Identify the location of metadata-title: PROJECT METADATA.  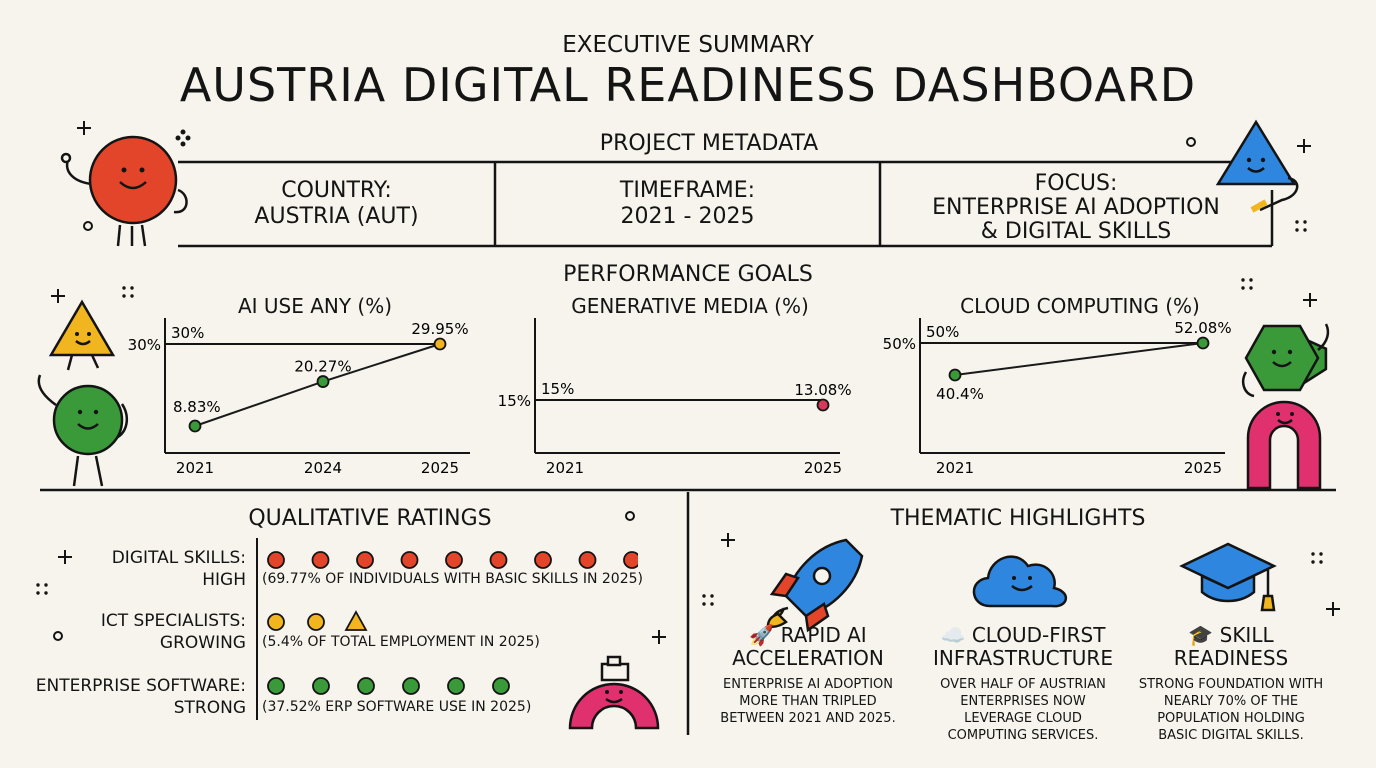
(709, 143).